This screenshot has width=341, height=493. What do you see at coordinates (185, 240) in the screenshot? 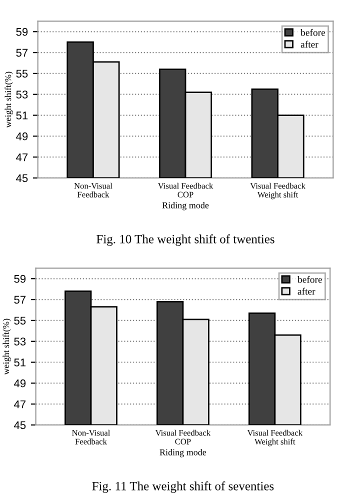
I see `caption: Fig. 10 The weight shift of twenties` at bounding box center [185, 240].